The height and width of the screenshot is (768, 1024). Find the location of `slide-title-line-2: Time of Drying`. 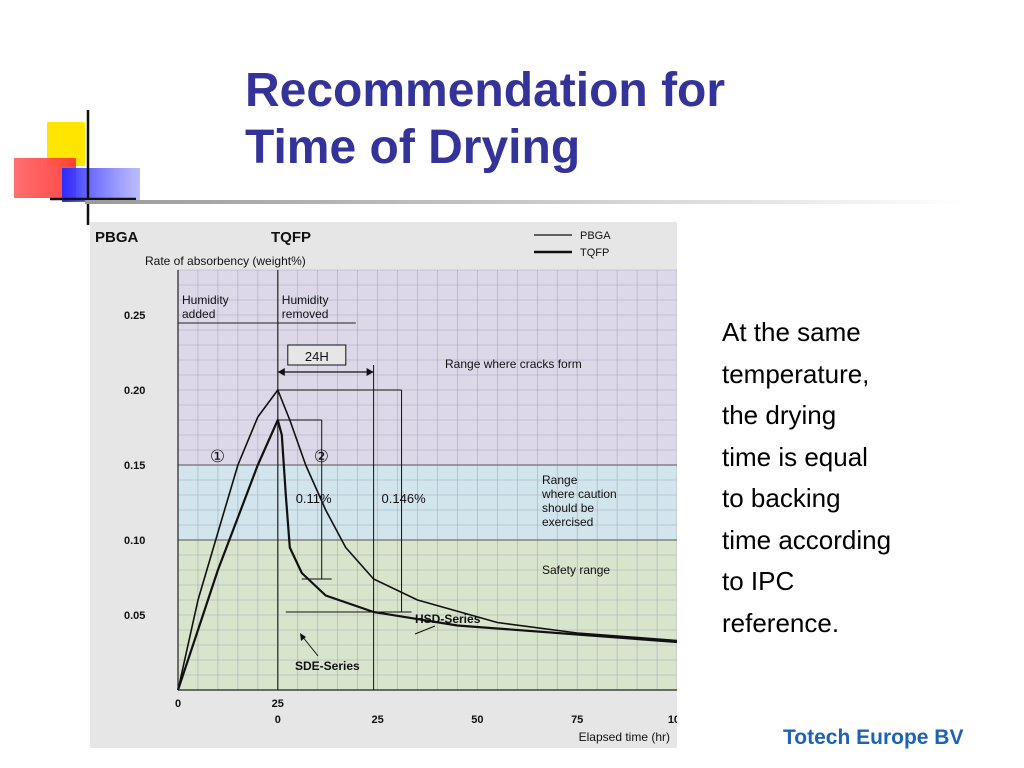

slide-title-line-2: Time of Drying is located at coordinates (413, 147).